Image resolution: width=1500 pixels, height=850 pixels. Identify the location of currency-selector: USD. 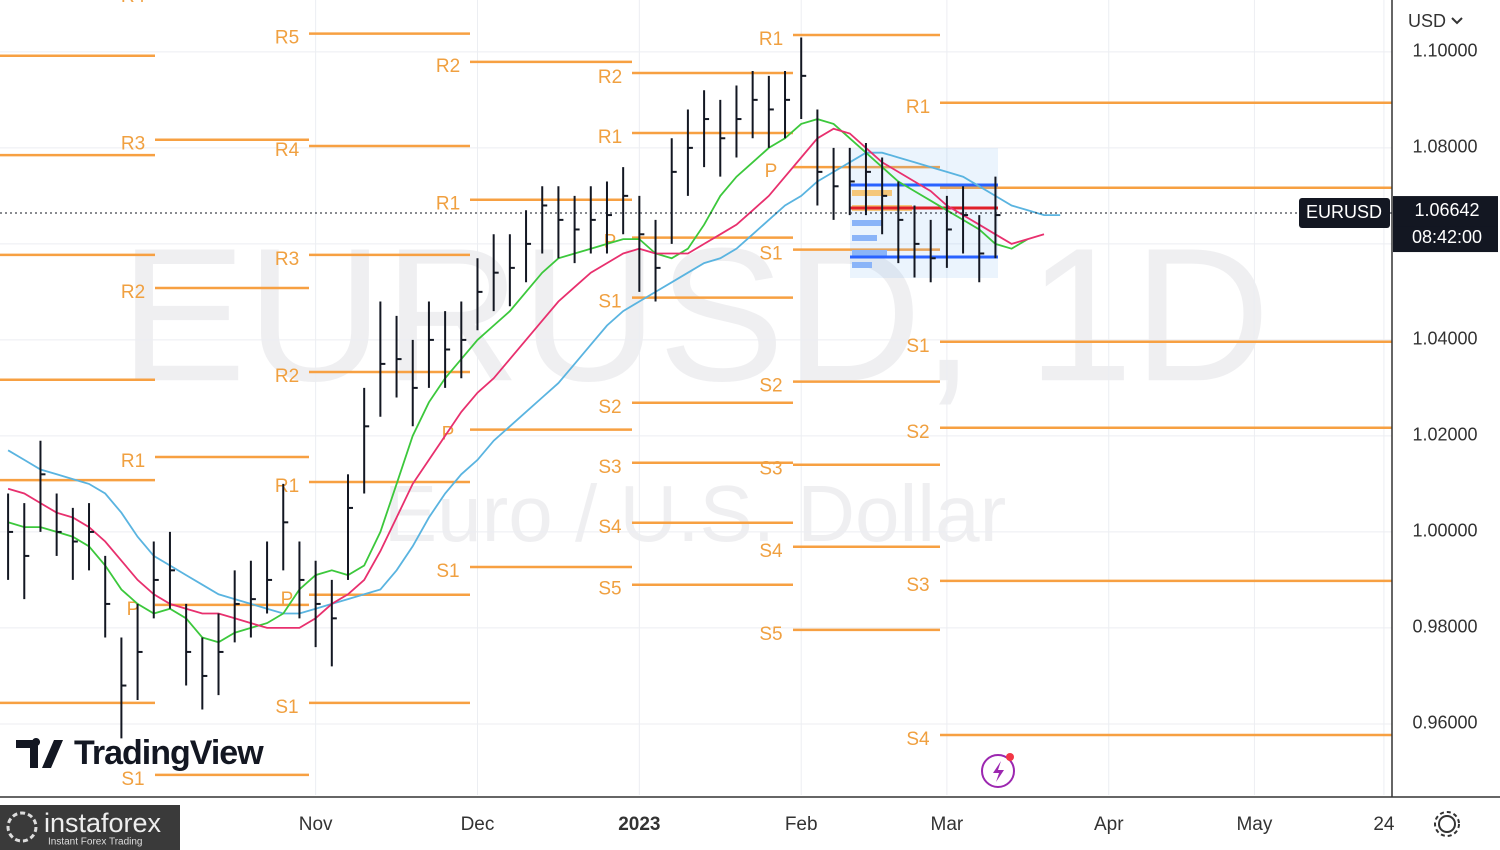
(1427, 21).